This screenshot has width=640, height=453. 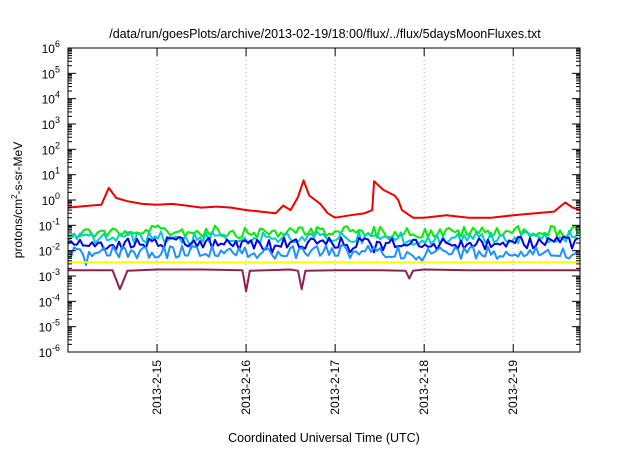 What do you see at coordinates (51, 98) in the screenshot?
I see `y-tick-label: 10⁴` at bounding box center [51, 98].